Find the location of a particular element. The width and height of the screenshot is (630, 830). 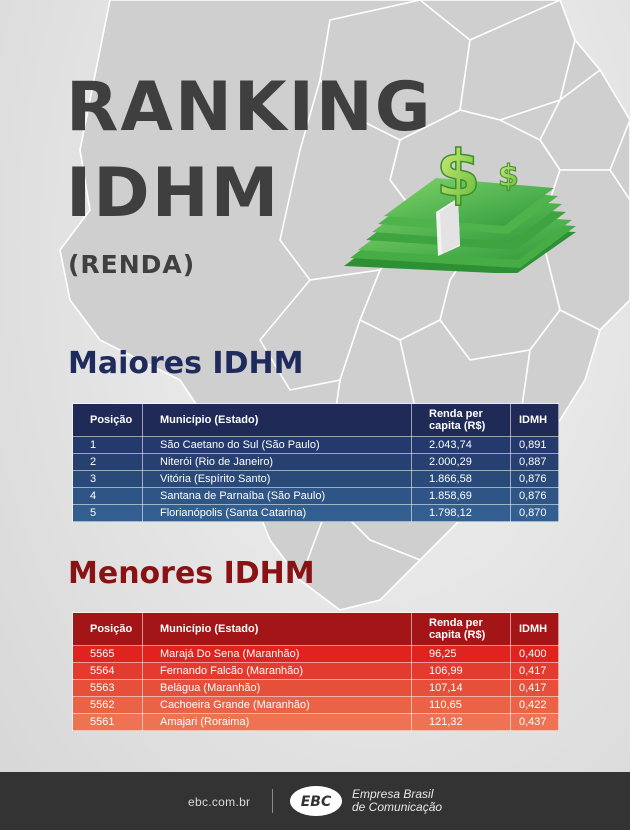

cell-posicao: 1 is located at coordinates (107, 445).